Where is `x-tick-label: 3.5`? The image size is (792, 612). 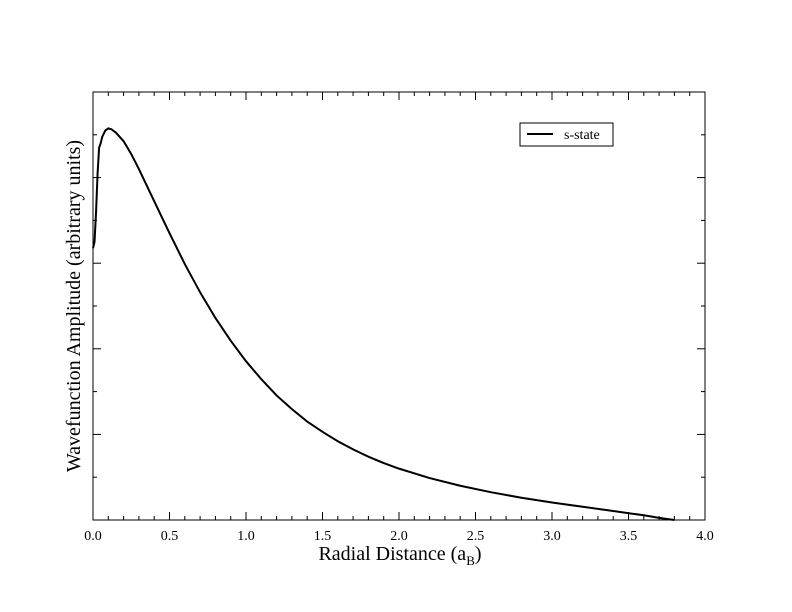
x-tick-label: 3.5 is located at coordinates (629, 536).